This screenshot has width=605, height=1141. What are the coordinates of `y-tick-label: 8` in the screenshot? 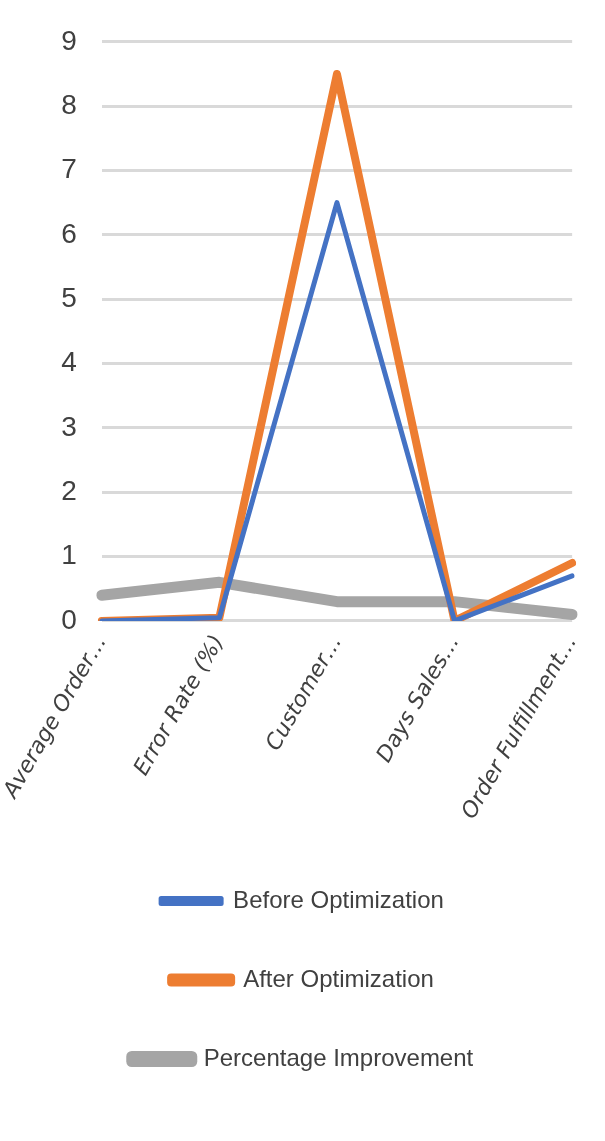 It's located at (69, 104).